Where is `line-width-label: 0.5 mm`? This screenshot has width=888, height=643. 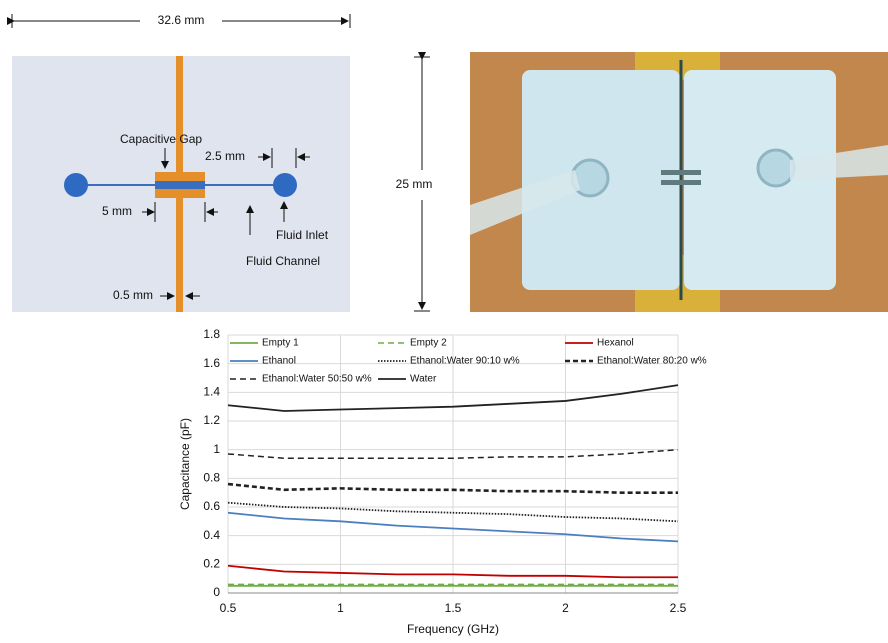
line-width-label: 0.5 mm is located at coordinates (133, 295).